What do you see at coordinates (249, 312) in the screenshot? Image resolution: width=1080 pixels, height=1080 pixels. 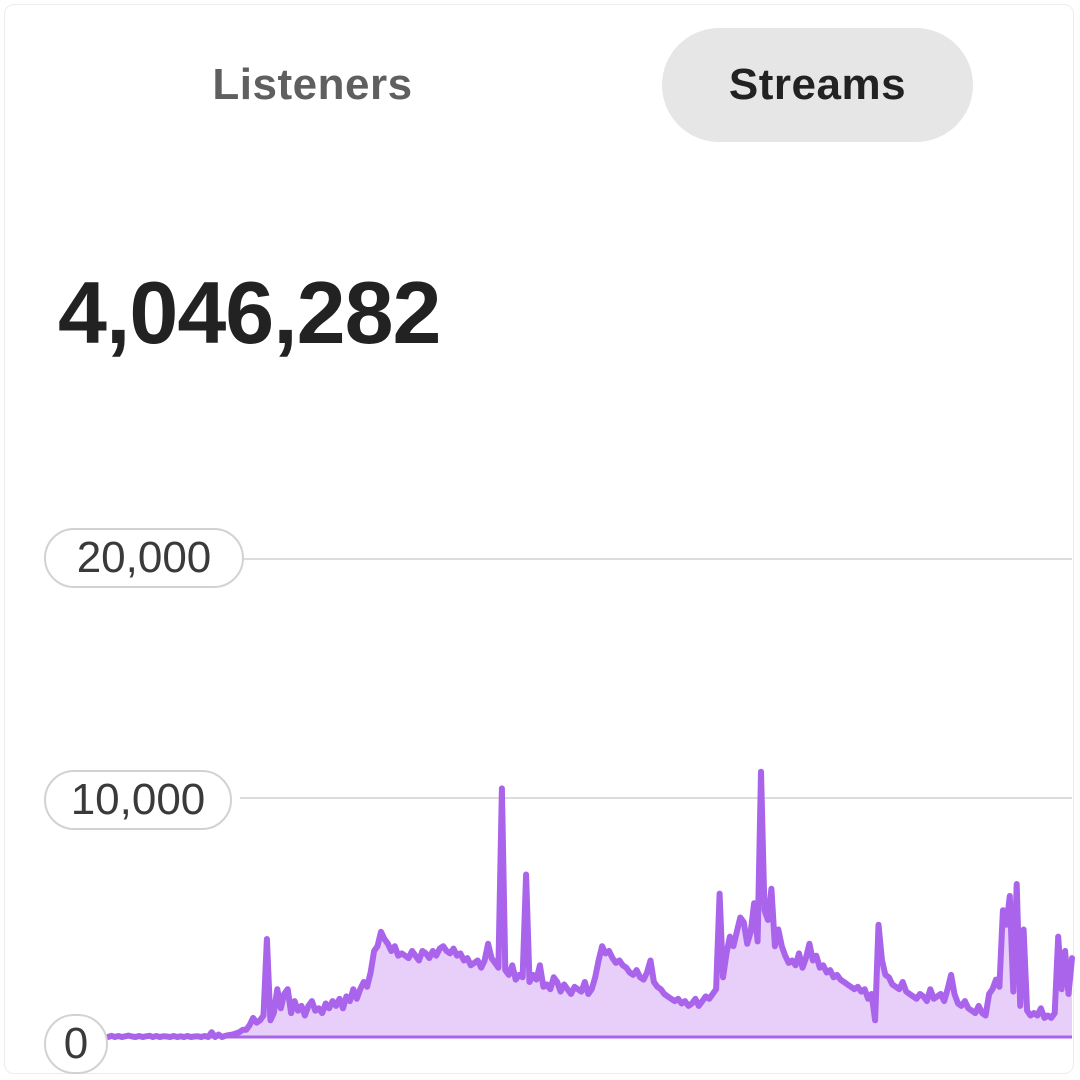 I see `total-streams-value: 4,046,282` at bounding box center [249, 312].